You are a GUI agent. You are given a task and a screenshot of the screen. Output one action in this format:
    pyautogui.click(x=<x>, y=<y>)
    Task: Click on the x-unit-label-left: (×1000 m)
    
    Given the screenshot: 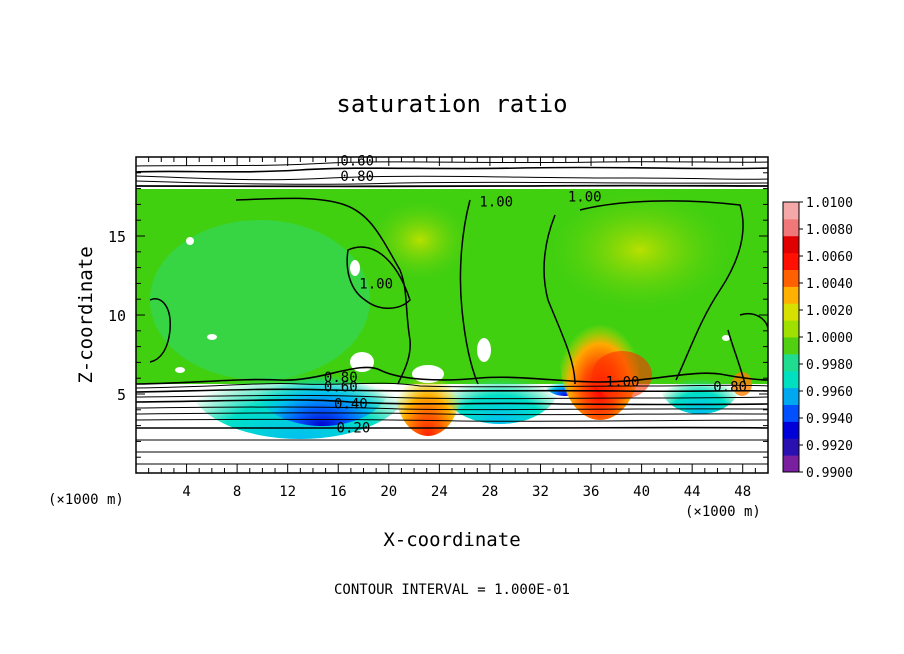 What is the action you would take?
    pyautogui.click(x=86, y=500)
    